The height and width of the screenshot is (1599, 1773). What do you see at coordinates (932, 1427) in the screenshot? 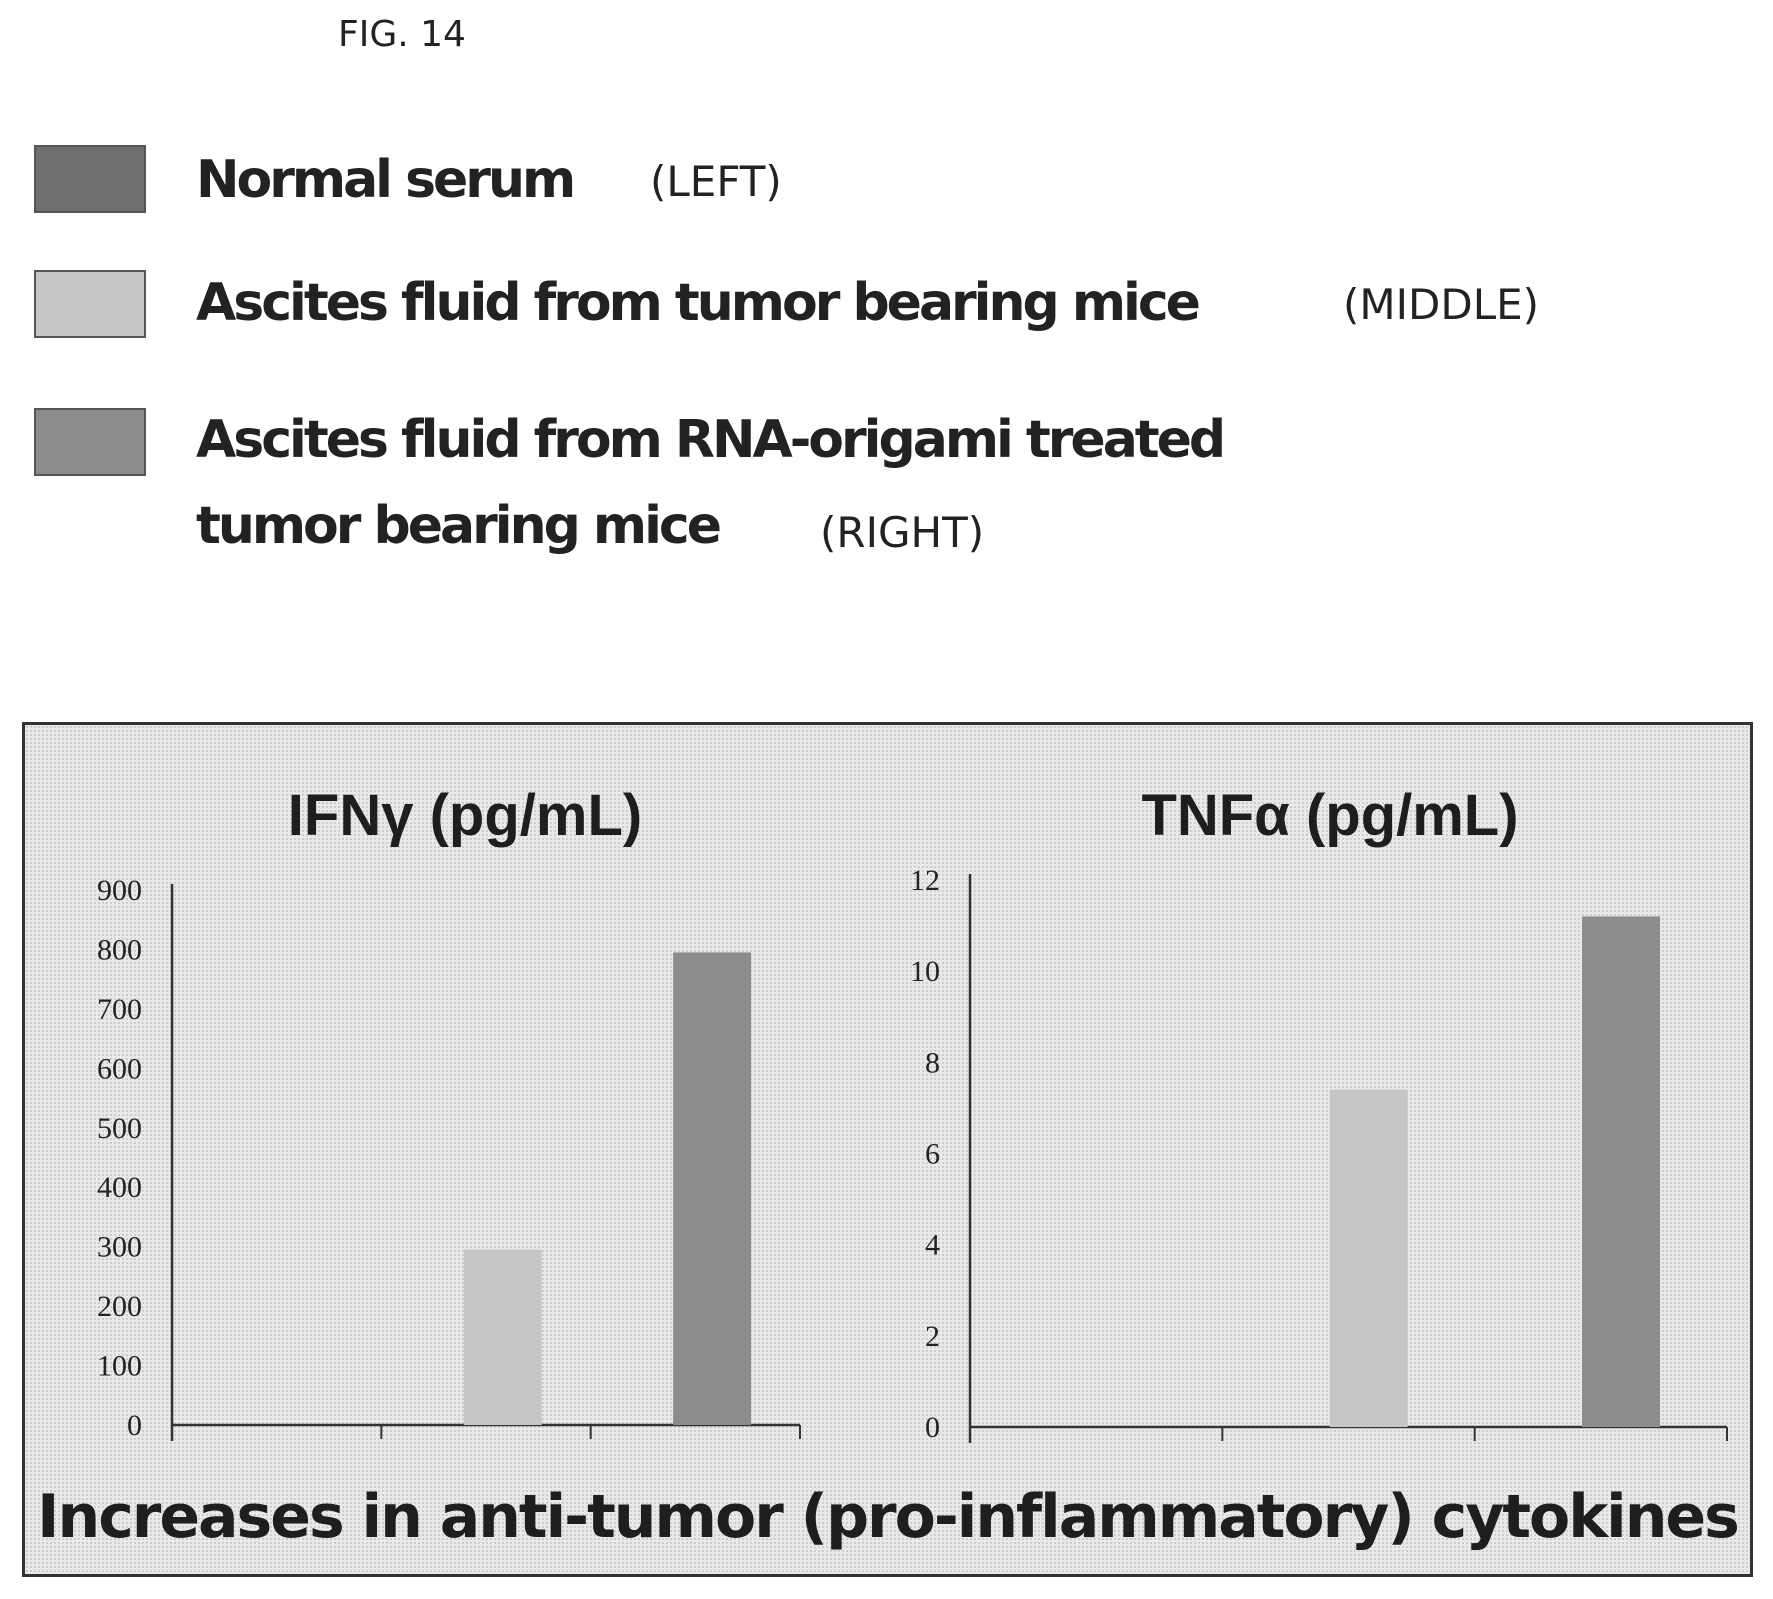
I see `y-tick-label-tnfa: 0` at bounding box center [932, 1427].